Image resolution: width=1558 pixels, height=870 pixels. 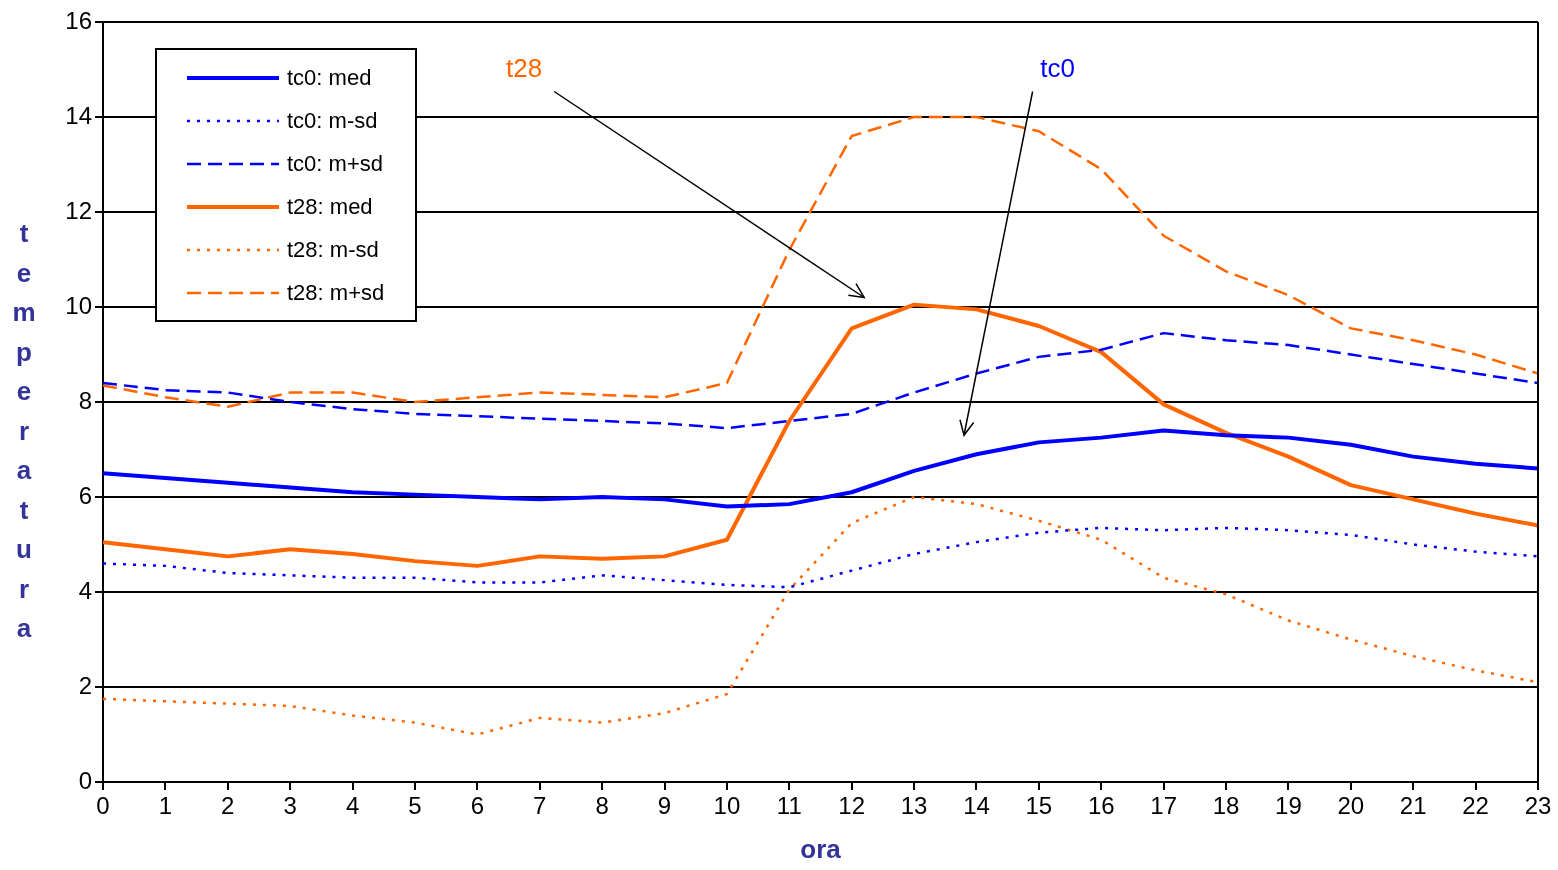 What do you see at coordinates (1351, 806) in the screenshot?
I see `x-tick-label: 20` at bounding box center [1351, 806].